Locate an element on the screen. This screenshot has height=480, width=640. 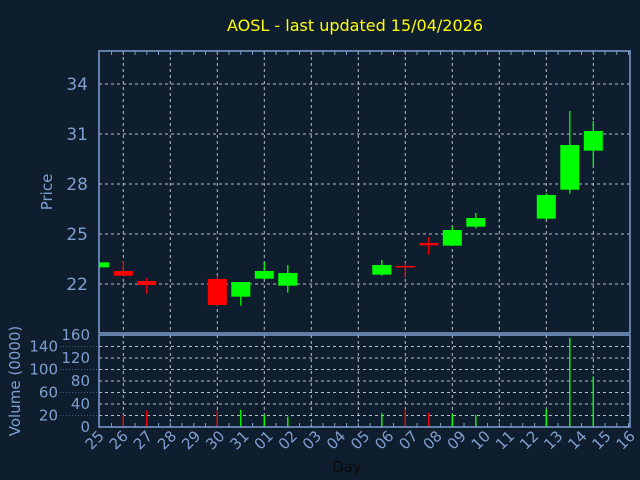
volume-tick-label: 100 is located at coordinates (43, 370).